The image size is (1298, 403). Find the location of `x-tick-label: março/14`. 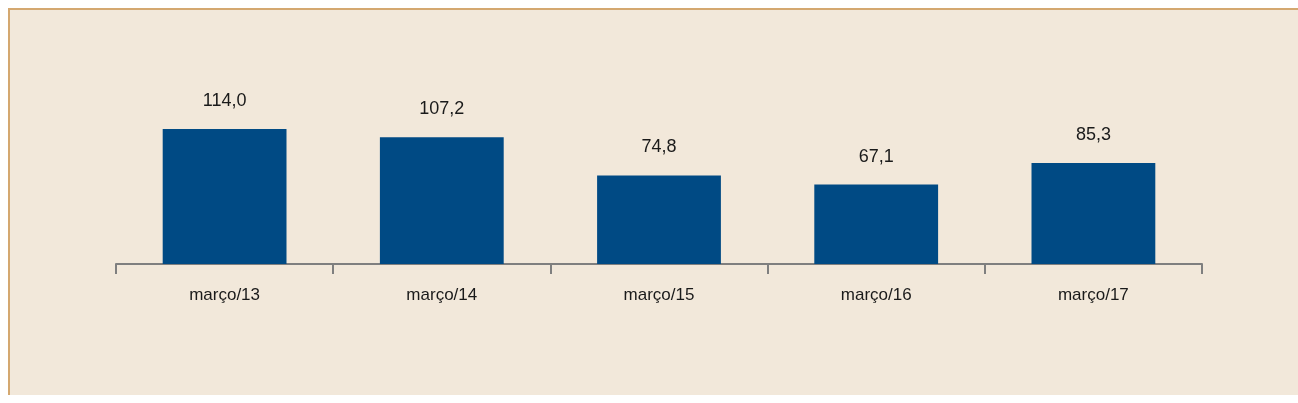

x-tick-label: março/14 is located at coordinates (442, 294).